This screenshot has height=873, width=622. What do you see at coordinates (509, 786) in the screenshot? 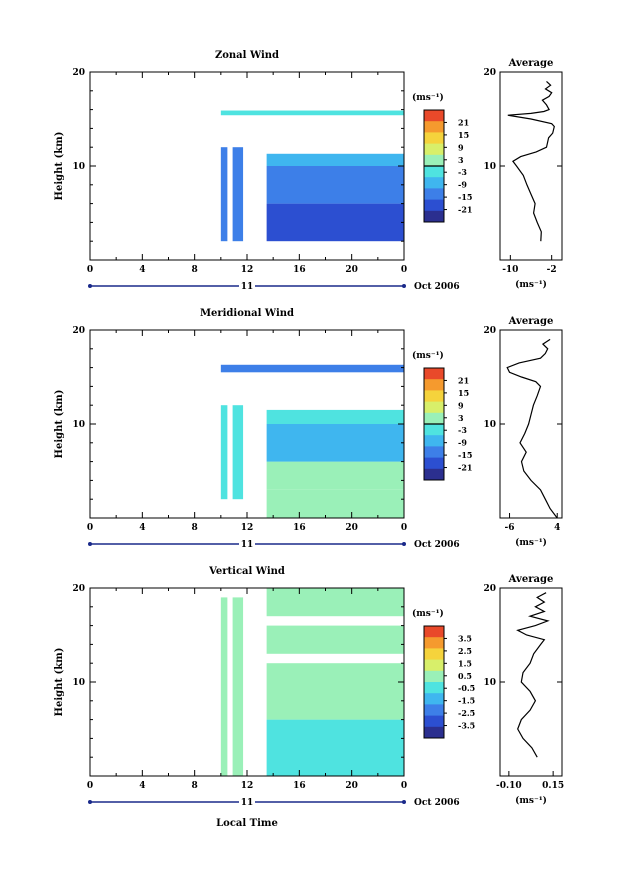
I see `profile-x-tick-label: -0.10` at bounding box center [509, 786].